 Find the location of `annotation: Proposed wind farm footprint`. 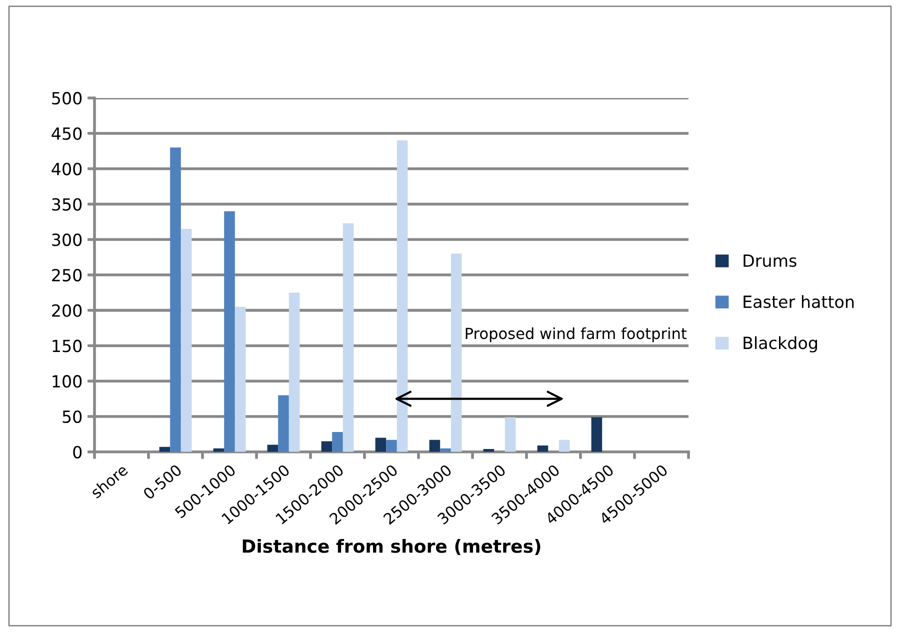

annotation: Proposed wind farm footprint is located at coordinates (576, 334).